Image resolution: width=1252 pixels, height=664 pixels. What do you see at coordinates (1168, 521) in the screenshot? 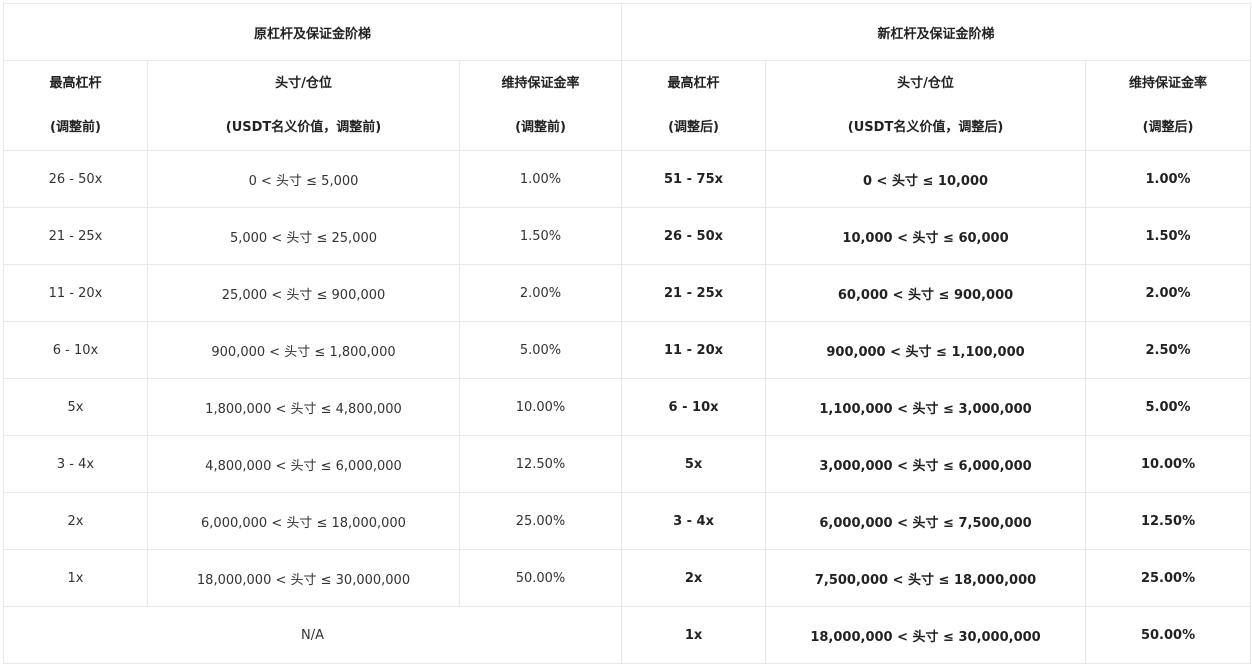
I see `new-maintenance-margin-rate-cell: 12.50%` at bounding box center [1168, 521].